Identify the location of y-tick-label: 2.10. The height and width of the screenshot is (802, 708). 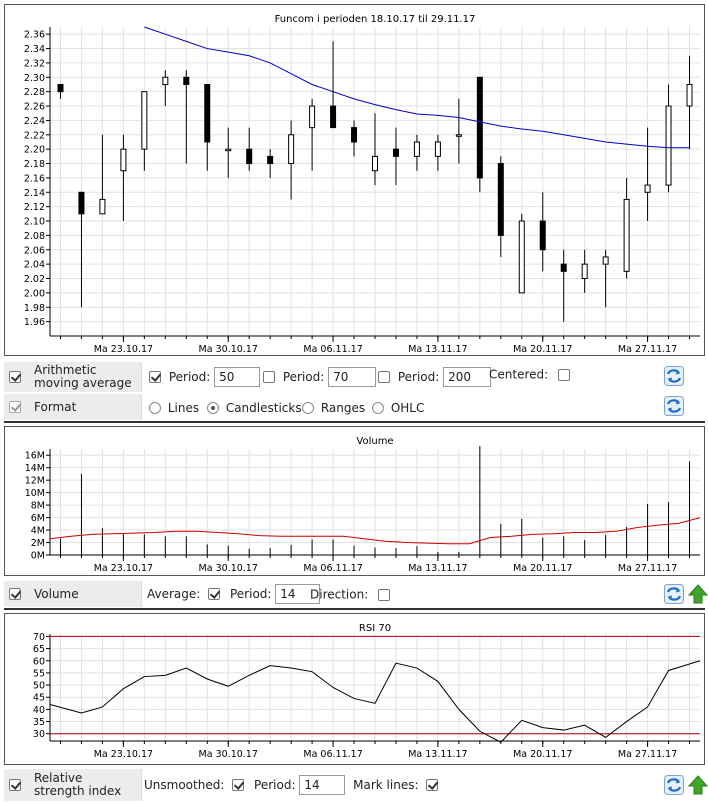
(34, 222).